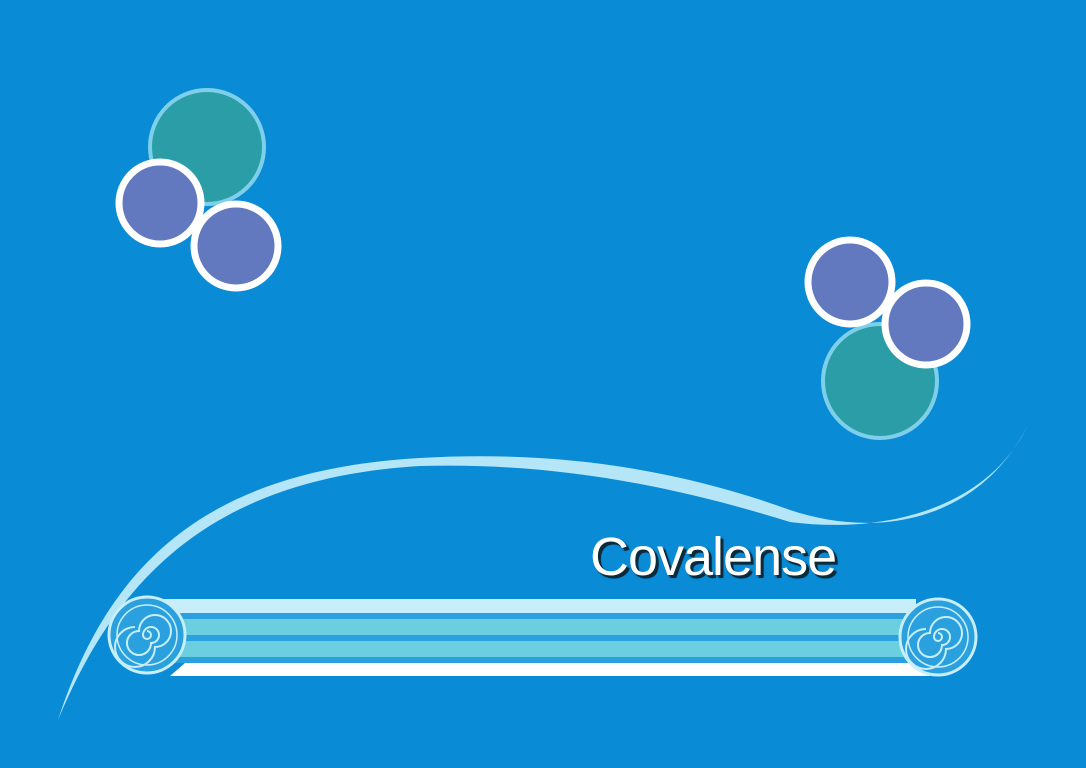  I want to click on banner-stripe-top, so click(531, 606).